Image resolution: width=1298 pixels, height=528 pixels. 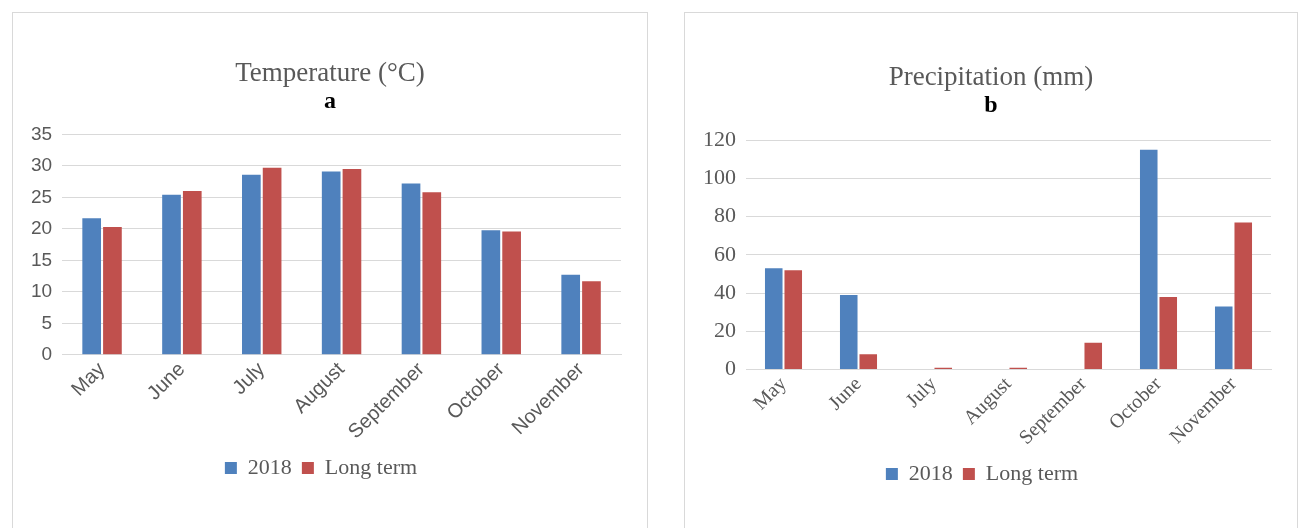 What do you see at coordinates (725, 291) in the screenshot?
I see `y-tick-label: 40` at bounding box center [725, 291].